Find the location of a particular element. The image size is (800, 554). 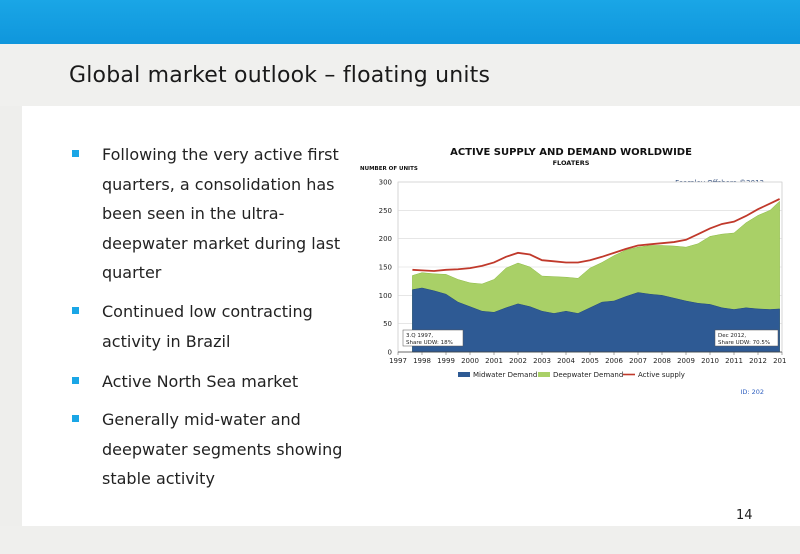

y-tick-label: 0 is located at coordinates (390, 353).